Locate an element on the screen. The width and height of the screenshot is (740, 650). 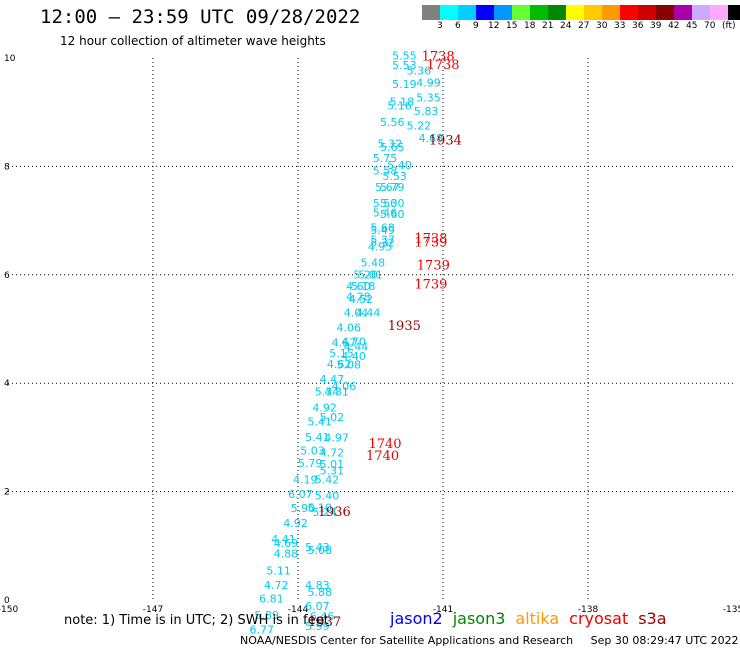
wave-height-point: 6.77 is located at coordinates (262, 630).